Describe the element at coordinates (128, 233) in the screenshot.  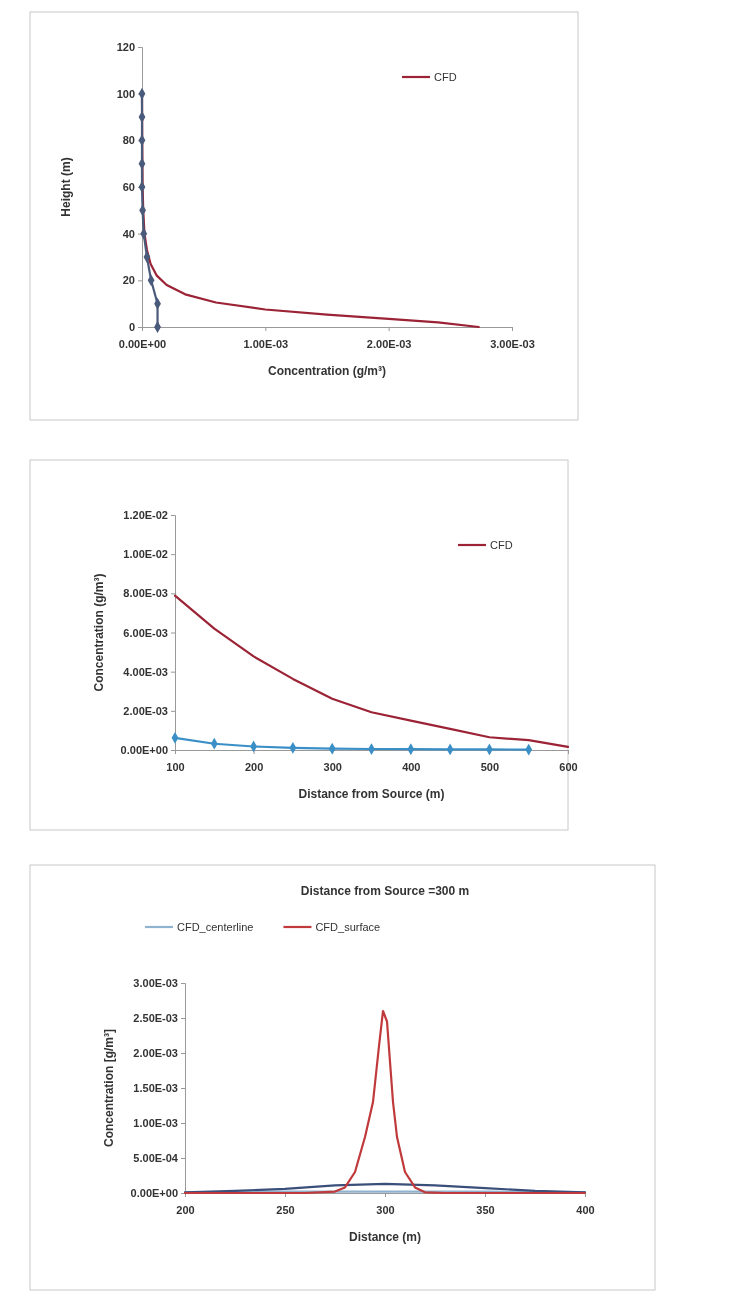
I see `y-tick-label: 40` at that location.